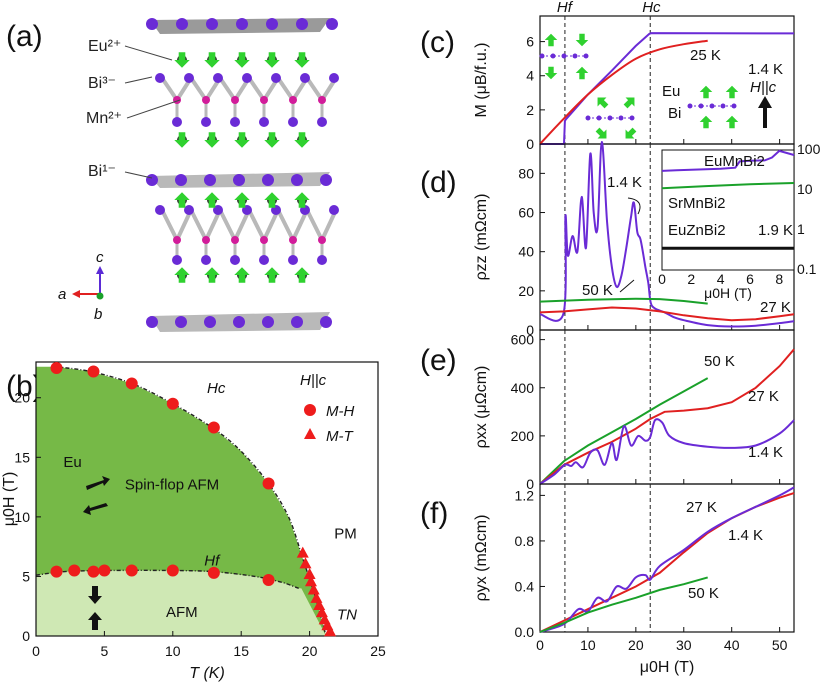 This screenshot has width=830, height=686. I want to click on field-arrow-shaft, so click(765, 117).